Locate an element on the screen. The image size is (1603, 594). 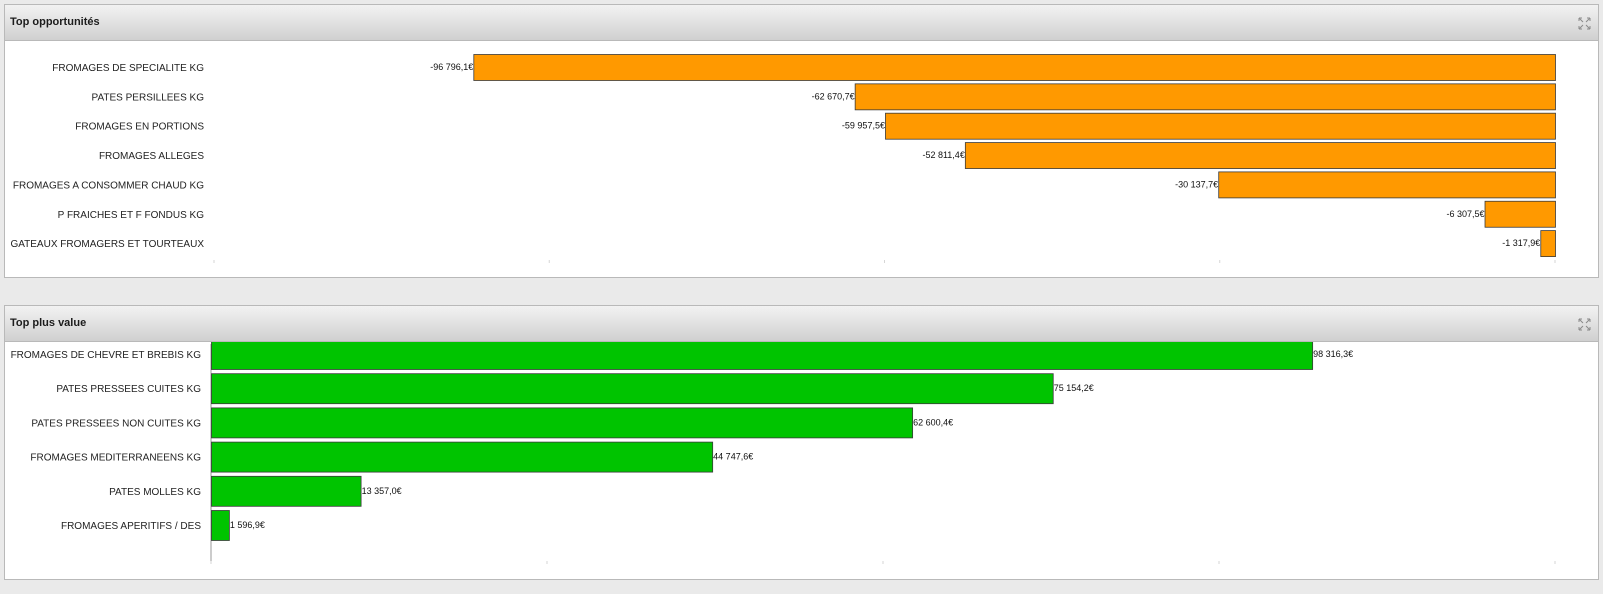
value-label: 98 316,3€ is located at coordinates (1333, 354).